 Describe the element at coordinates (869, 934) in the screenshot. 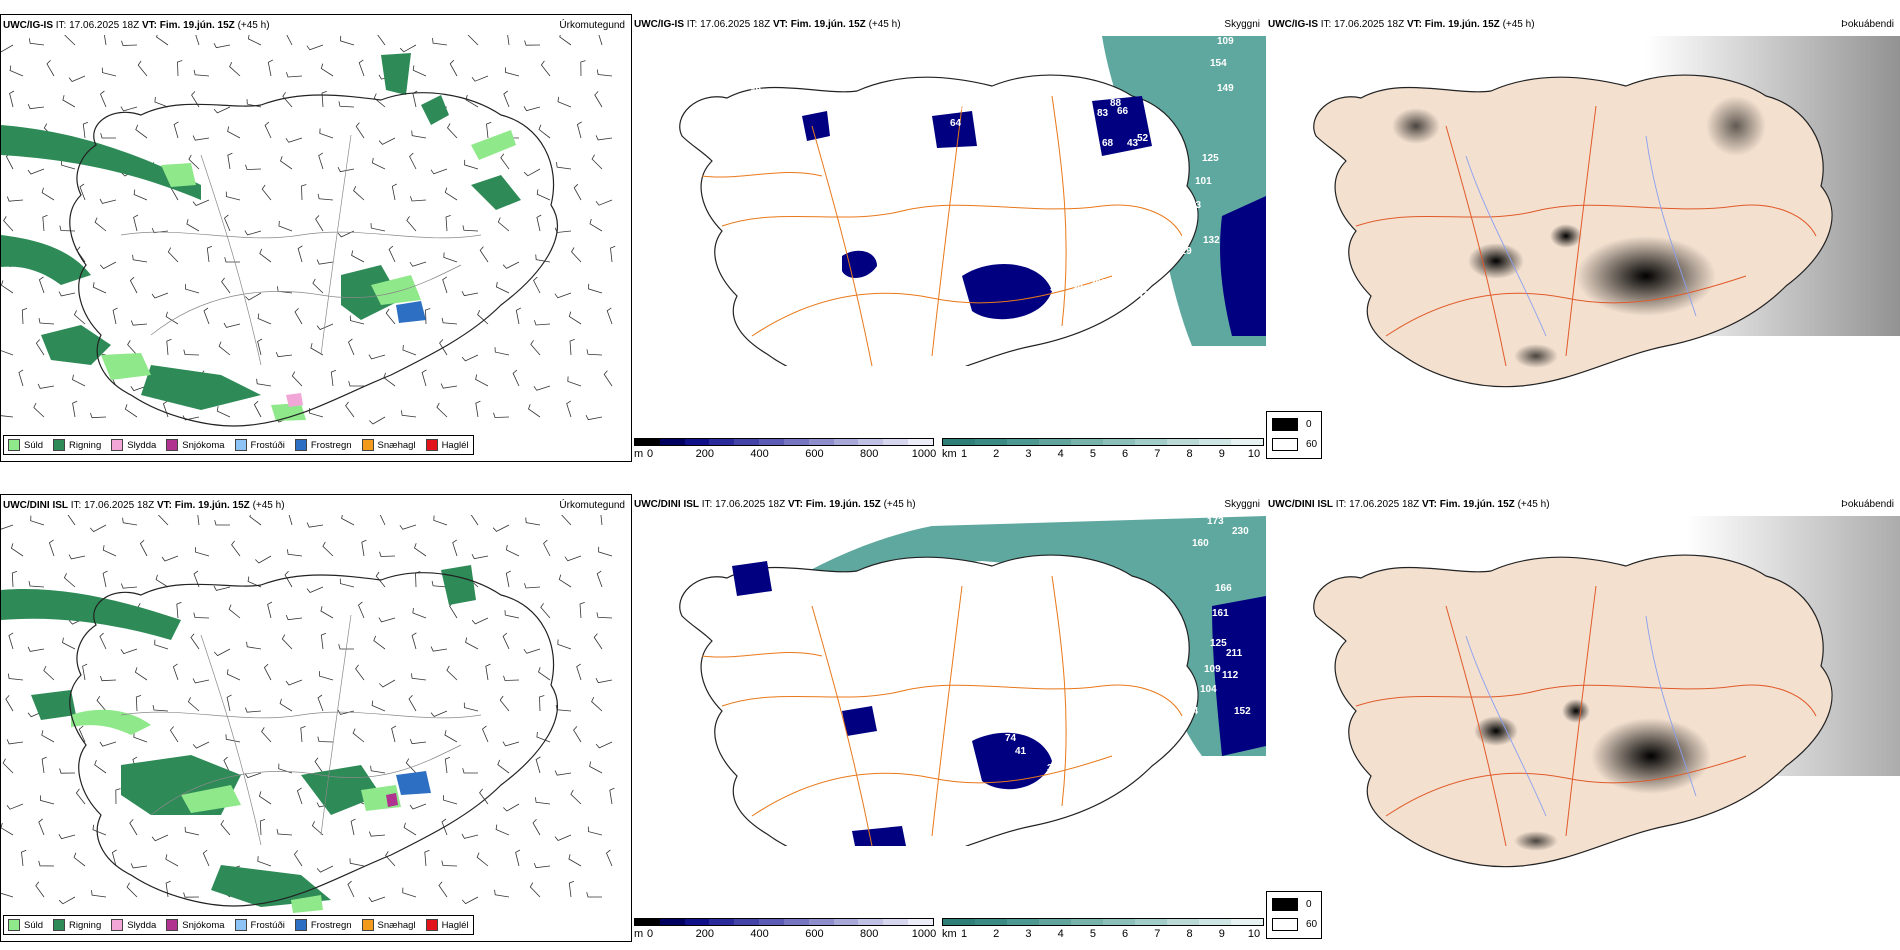

I see `colorbar-tick-label: 800` at that location.